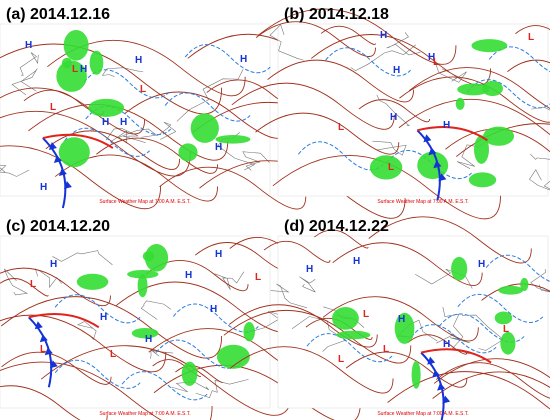 Image resolution: width=550 pixels, height=420 pixels. Describe the element at coordinates (58, 226) in the screenshot. I see `panel-label: (c) 2014.12.20` at that location.